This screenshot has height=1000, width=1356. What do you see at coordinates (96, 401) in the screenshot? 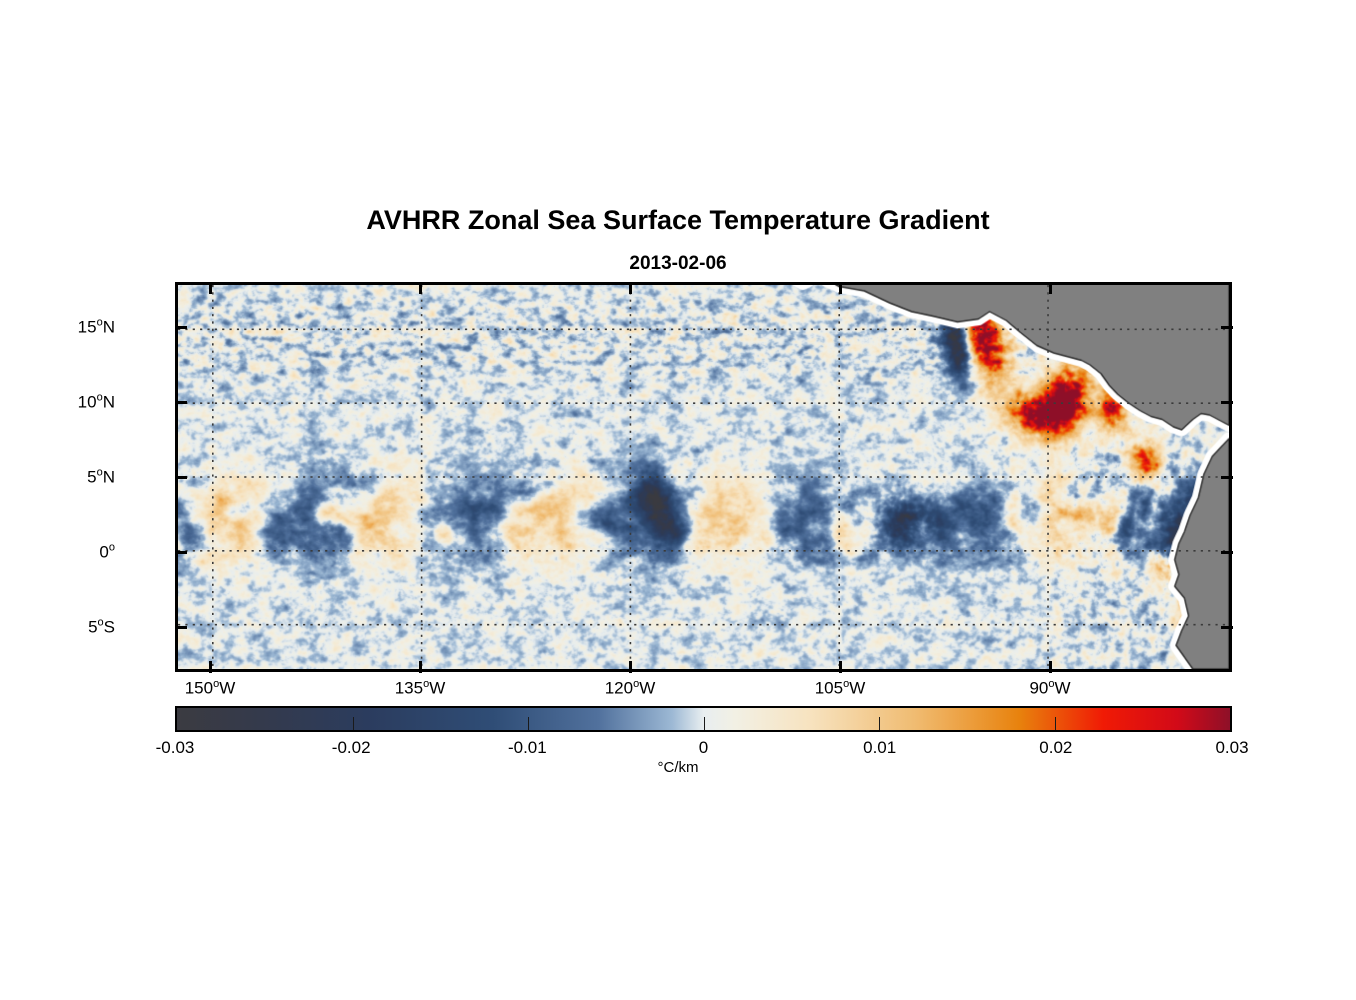
I see `y-tick-label: 10oN` at bounding box center [96, 401].